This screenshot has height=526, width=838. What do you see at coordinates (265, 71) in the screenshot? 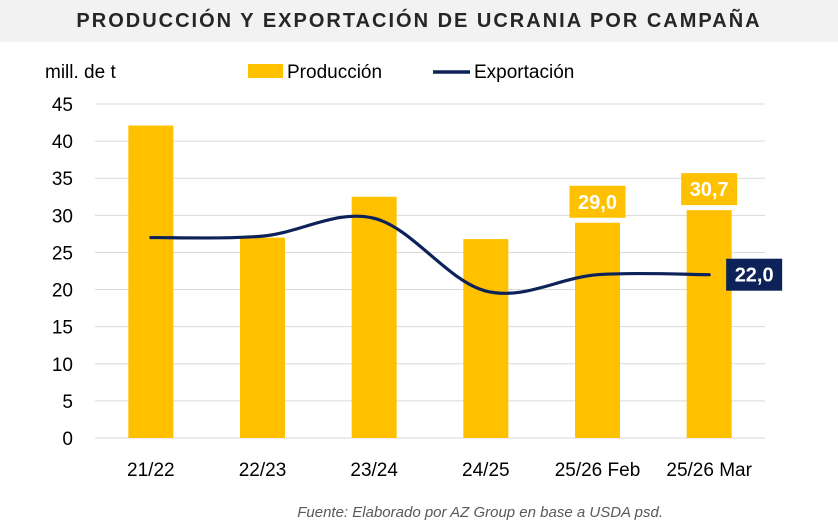
I see `legend-swatch-produccion` at bounding box center [265, 71].